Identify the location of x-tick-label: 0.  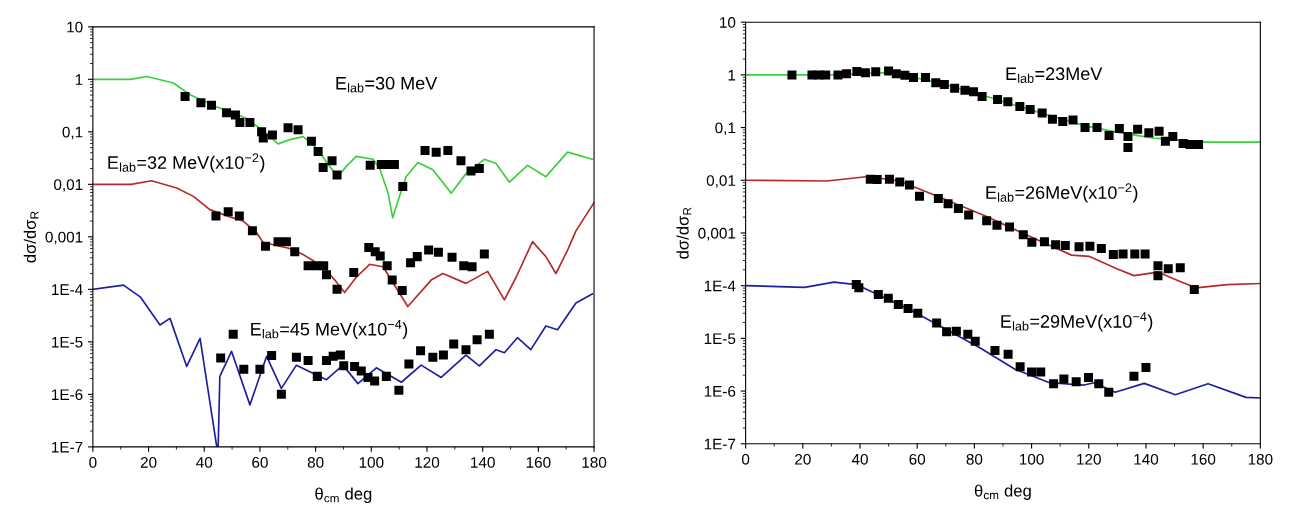
(93, 462).